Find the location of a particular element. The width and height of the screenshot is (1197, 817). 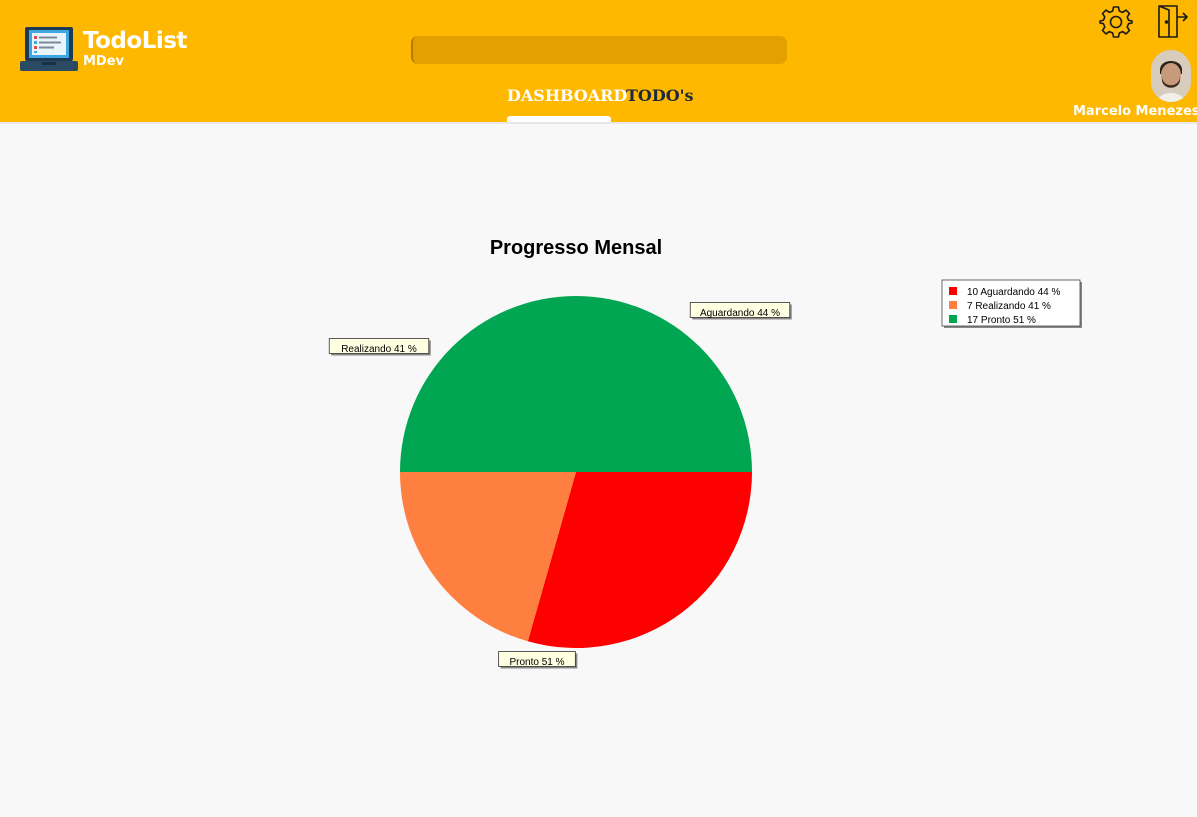

pie-slice-realizando is located at coordinates (488, 557).